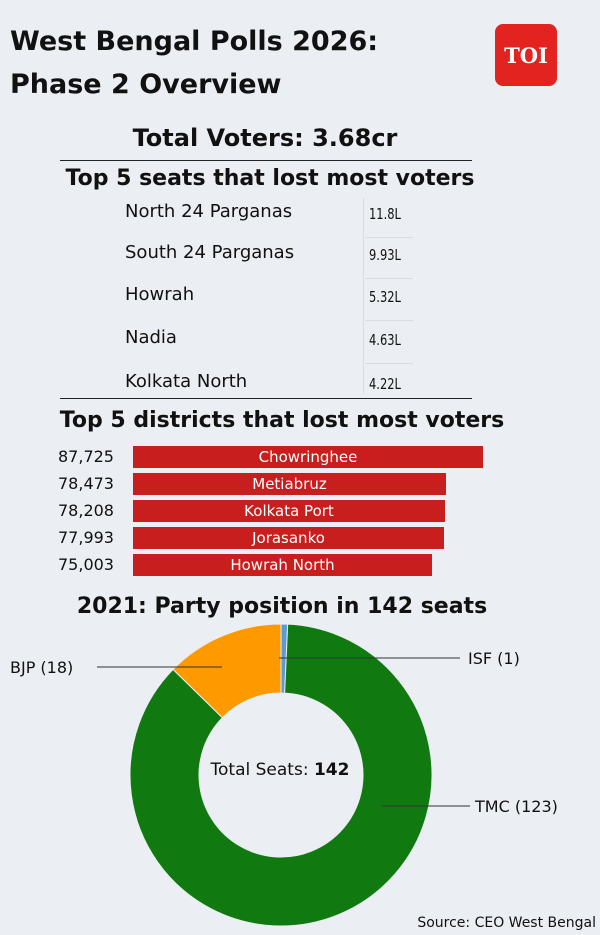 Image resolution: width=600 pixels, height=935 pixels. I want to click on seat-value: 4.63L, so click(385, 340).